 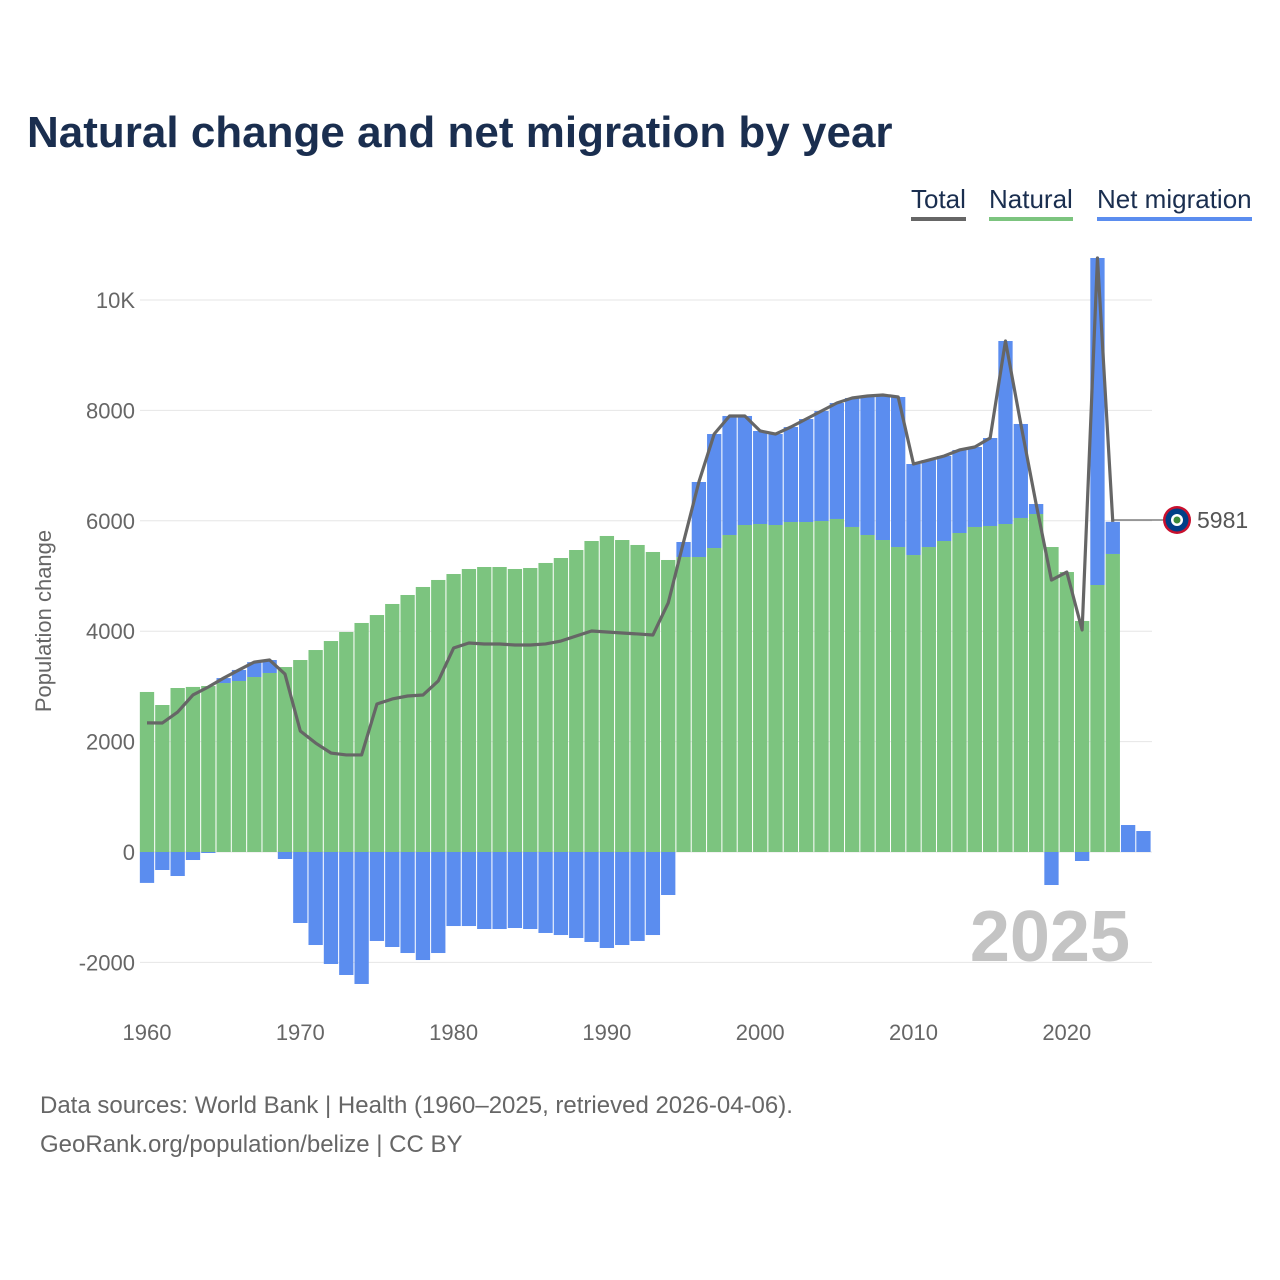 I want to click on legend-net-migration: Net migration, so click(x=1174, y=202).